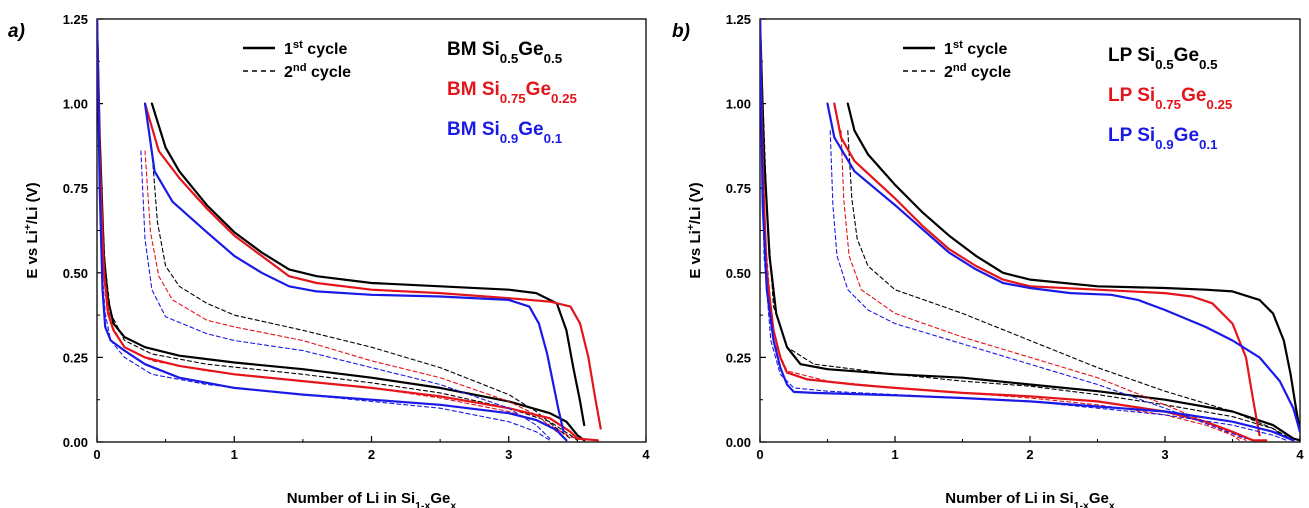 This screenshot has width=1309, height=508. I want to click on legend-series-1-part-0: LP Si, so click(1131, 95).